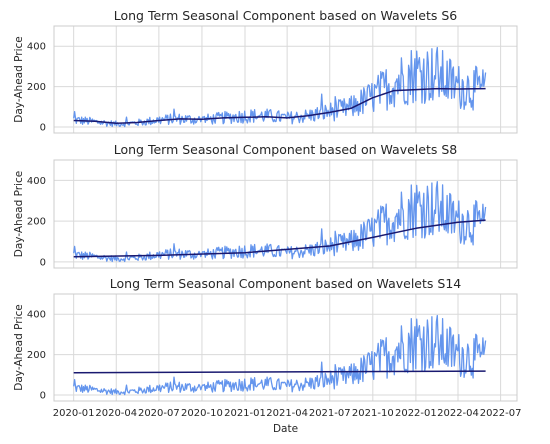 This screenshot has width=550, height=444. Describe the element at coordinates (501, 413) in the screenshot. I see `x-tick-label: 2022-07` at that location.